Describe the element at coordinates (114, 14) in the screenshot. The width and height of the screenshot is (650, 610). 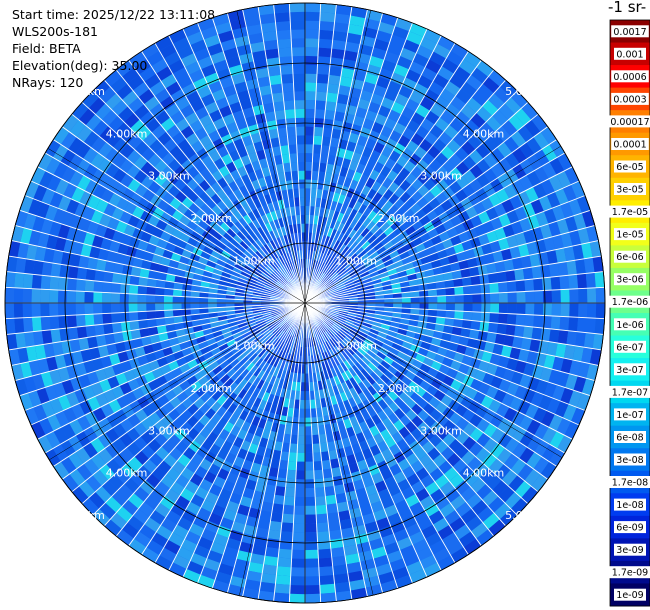
I see `start-time-text: Start time: 2025/12/22 13:11:08` at that location.